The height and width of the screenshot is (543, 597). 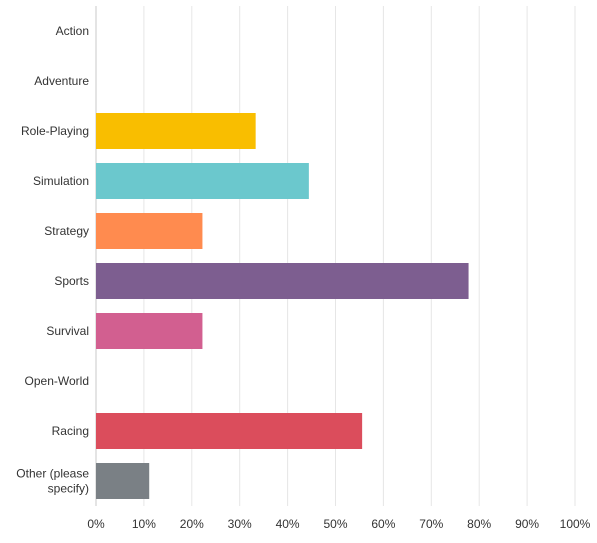 What do you see at coordinates (67, 331) in the screenshot?
I see `category-label: Survival` at bounding box center [67, 331].